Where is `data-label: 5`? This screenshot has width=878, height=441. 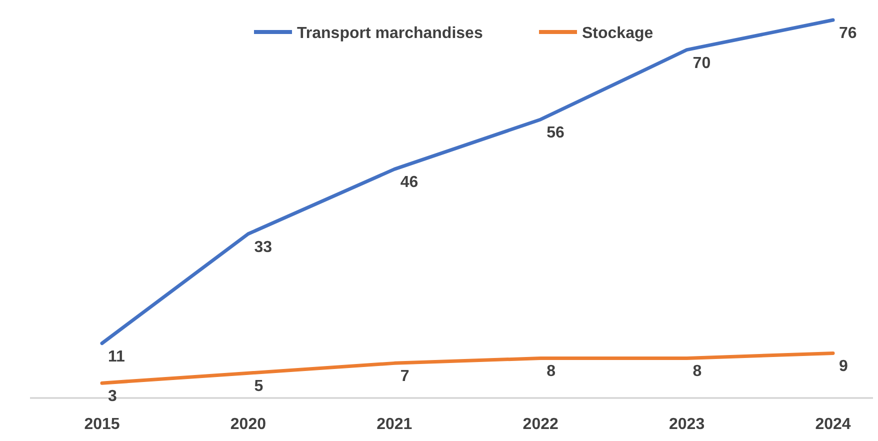 data-label: 5 is located at coordinates (259, 387).